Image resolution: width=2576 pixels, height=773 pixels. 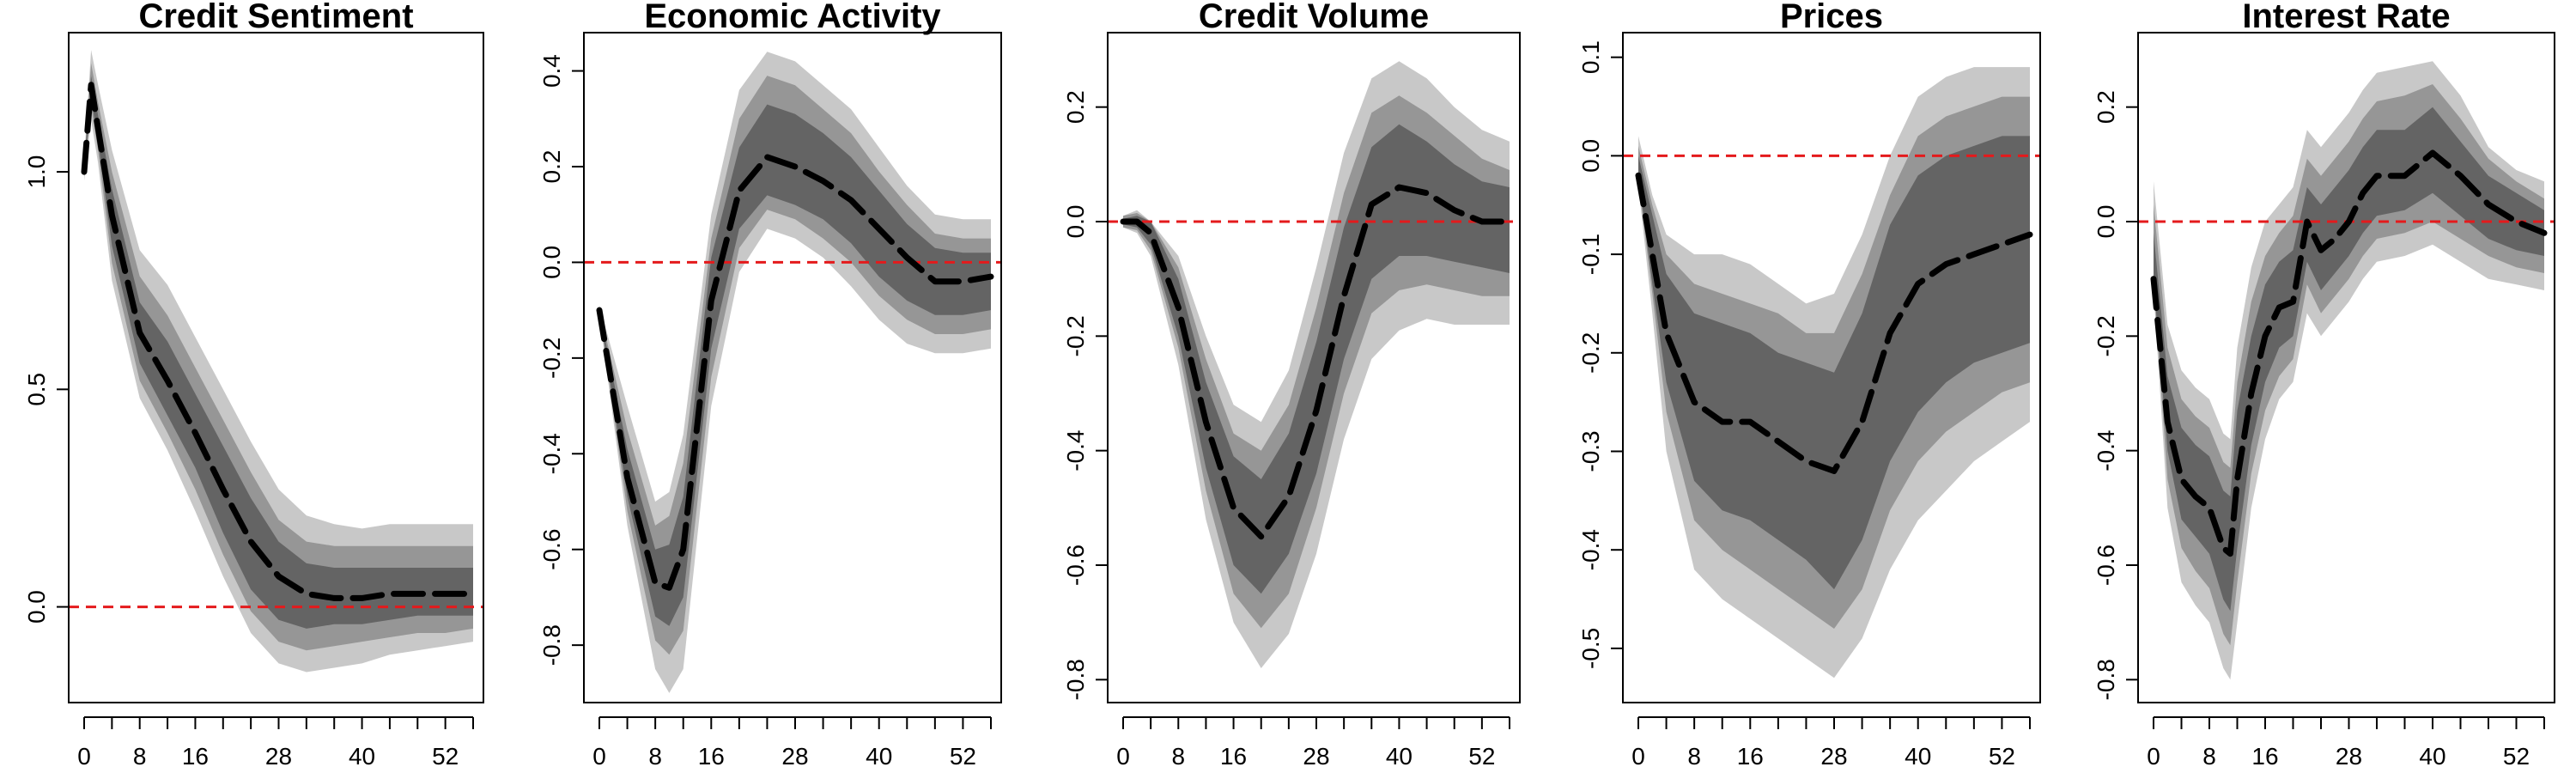 I want to click on y-tick-label: 1.0, so click(x=36, y=172).